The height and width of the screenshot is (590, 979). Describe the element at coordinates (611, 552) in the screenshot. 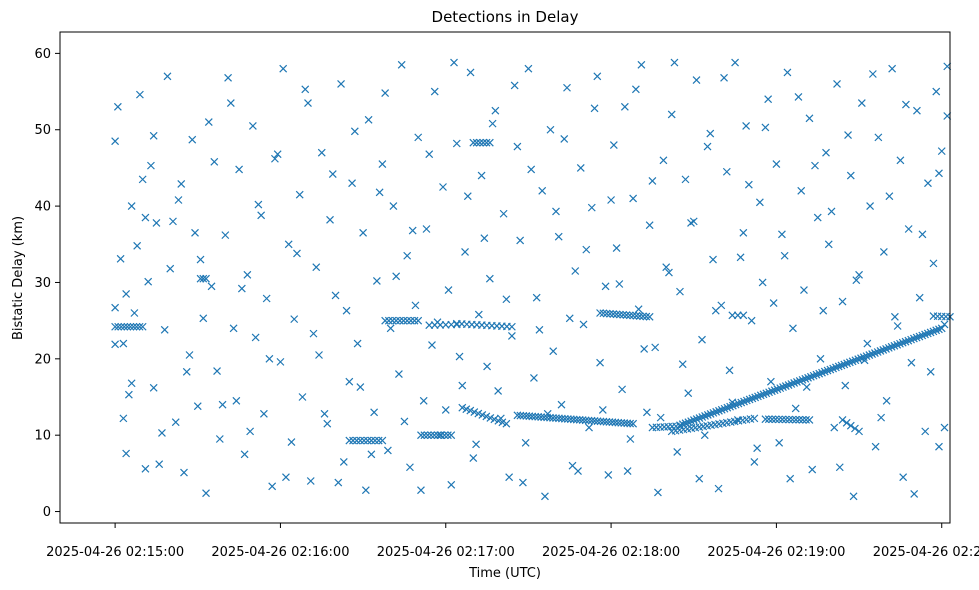

I see `x-tick-label: 2025-04-26 02:18:00` at that location.